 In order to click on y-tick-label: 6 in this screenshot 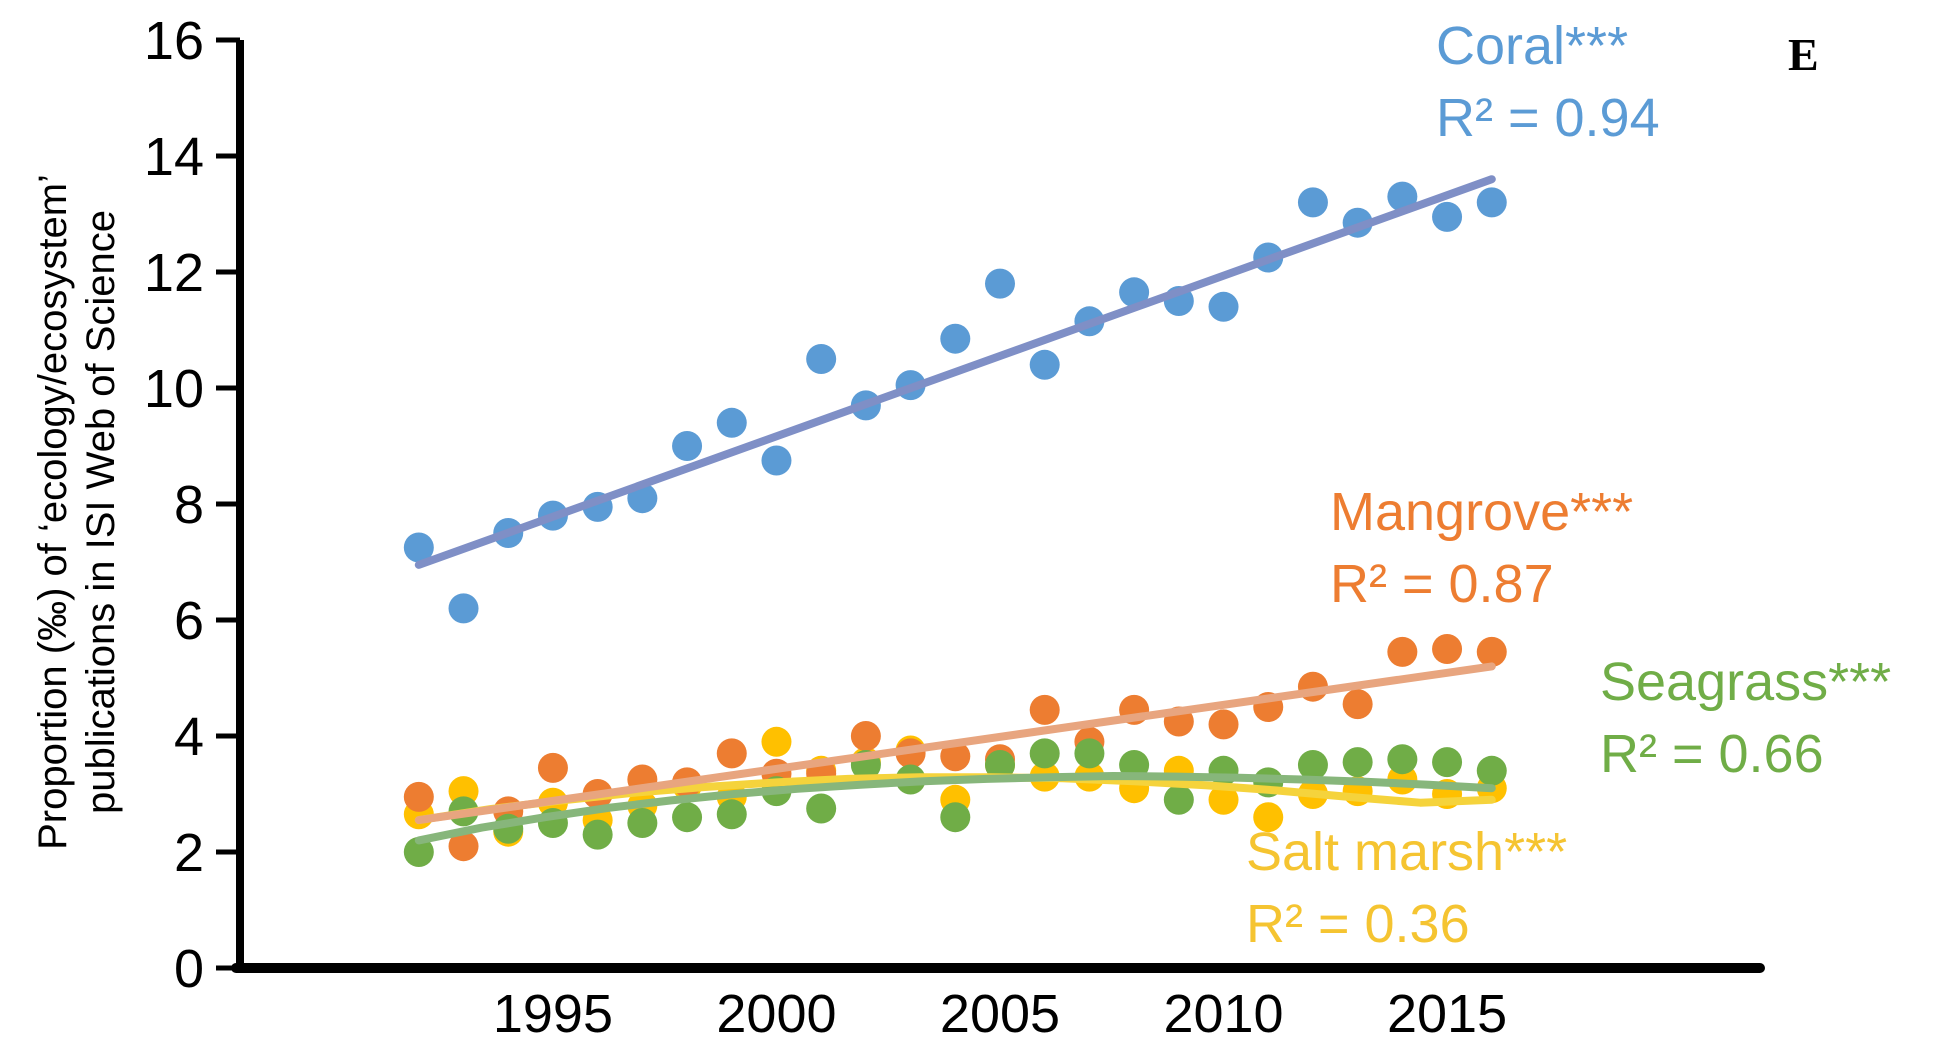, I will do `click(189, 621)`.